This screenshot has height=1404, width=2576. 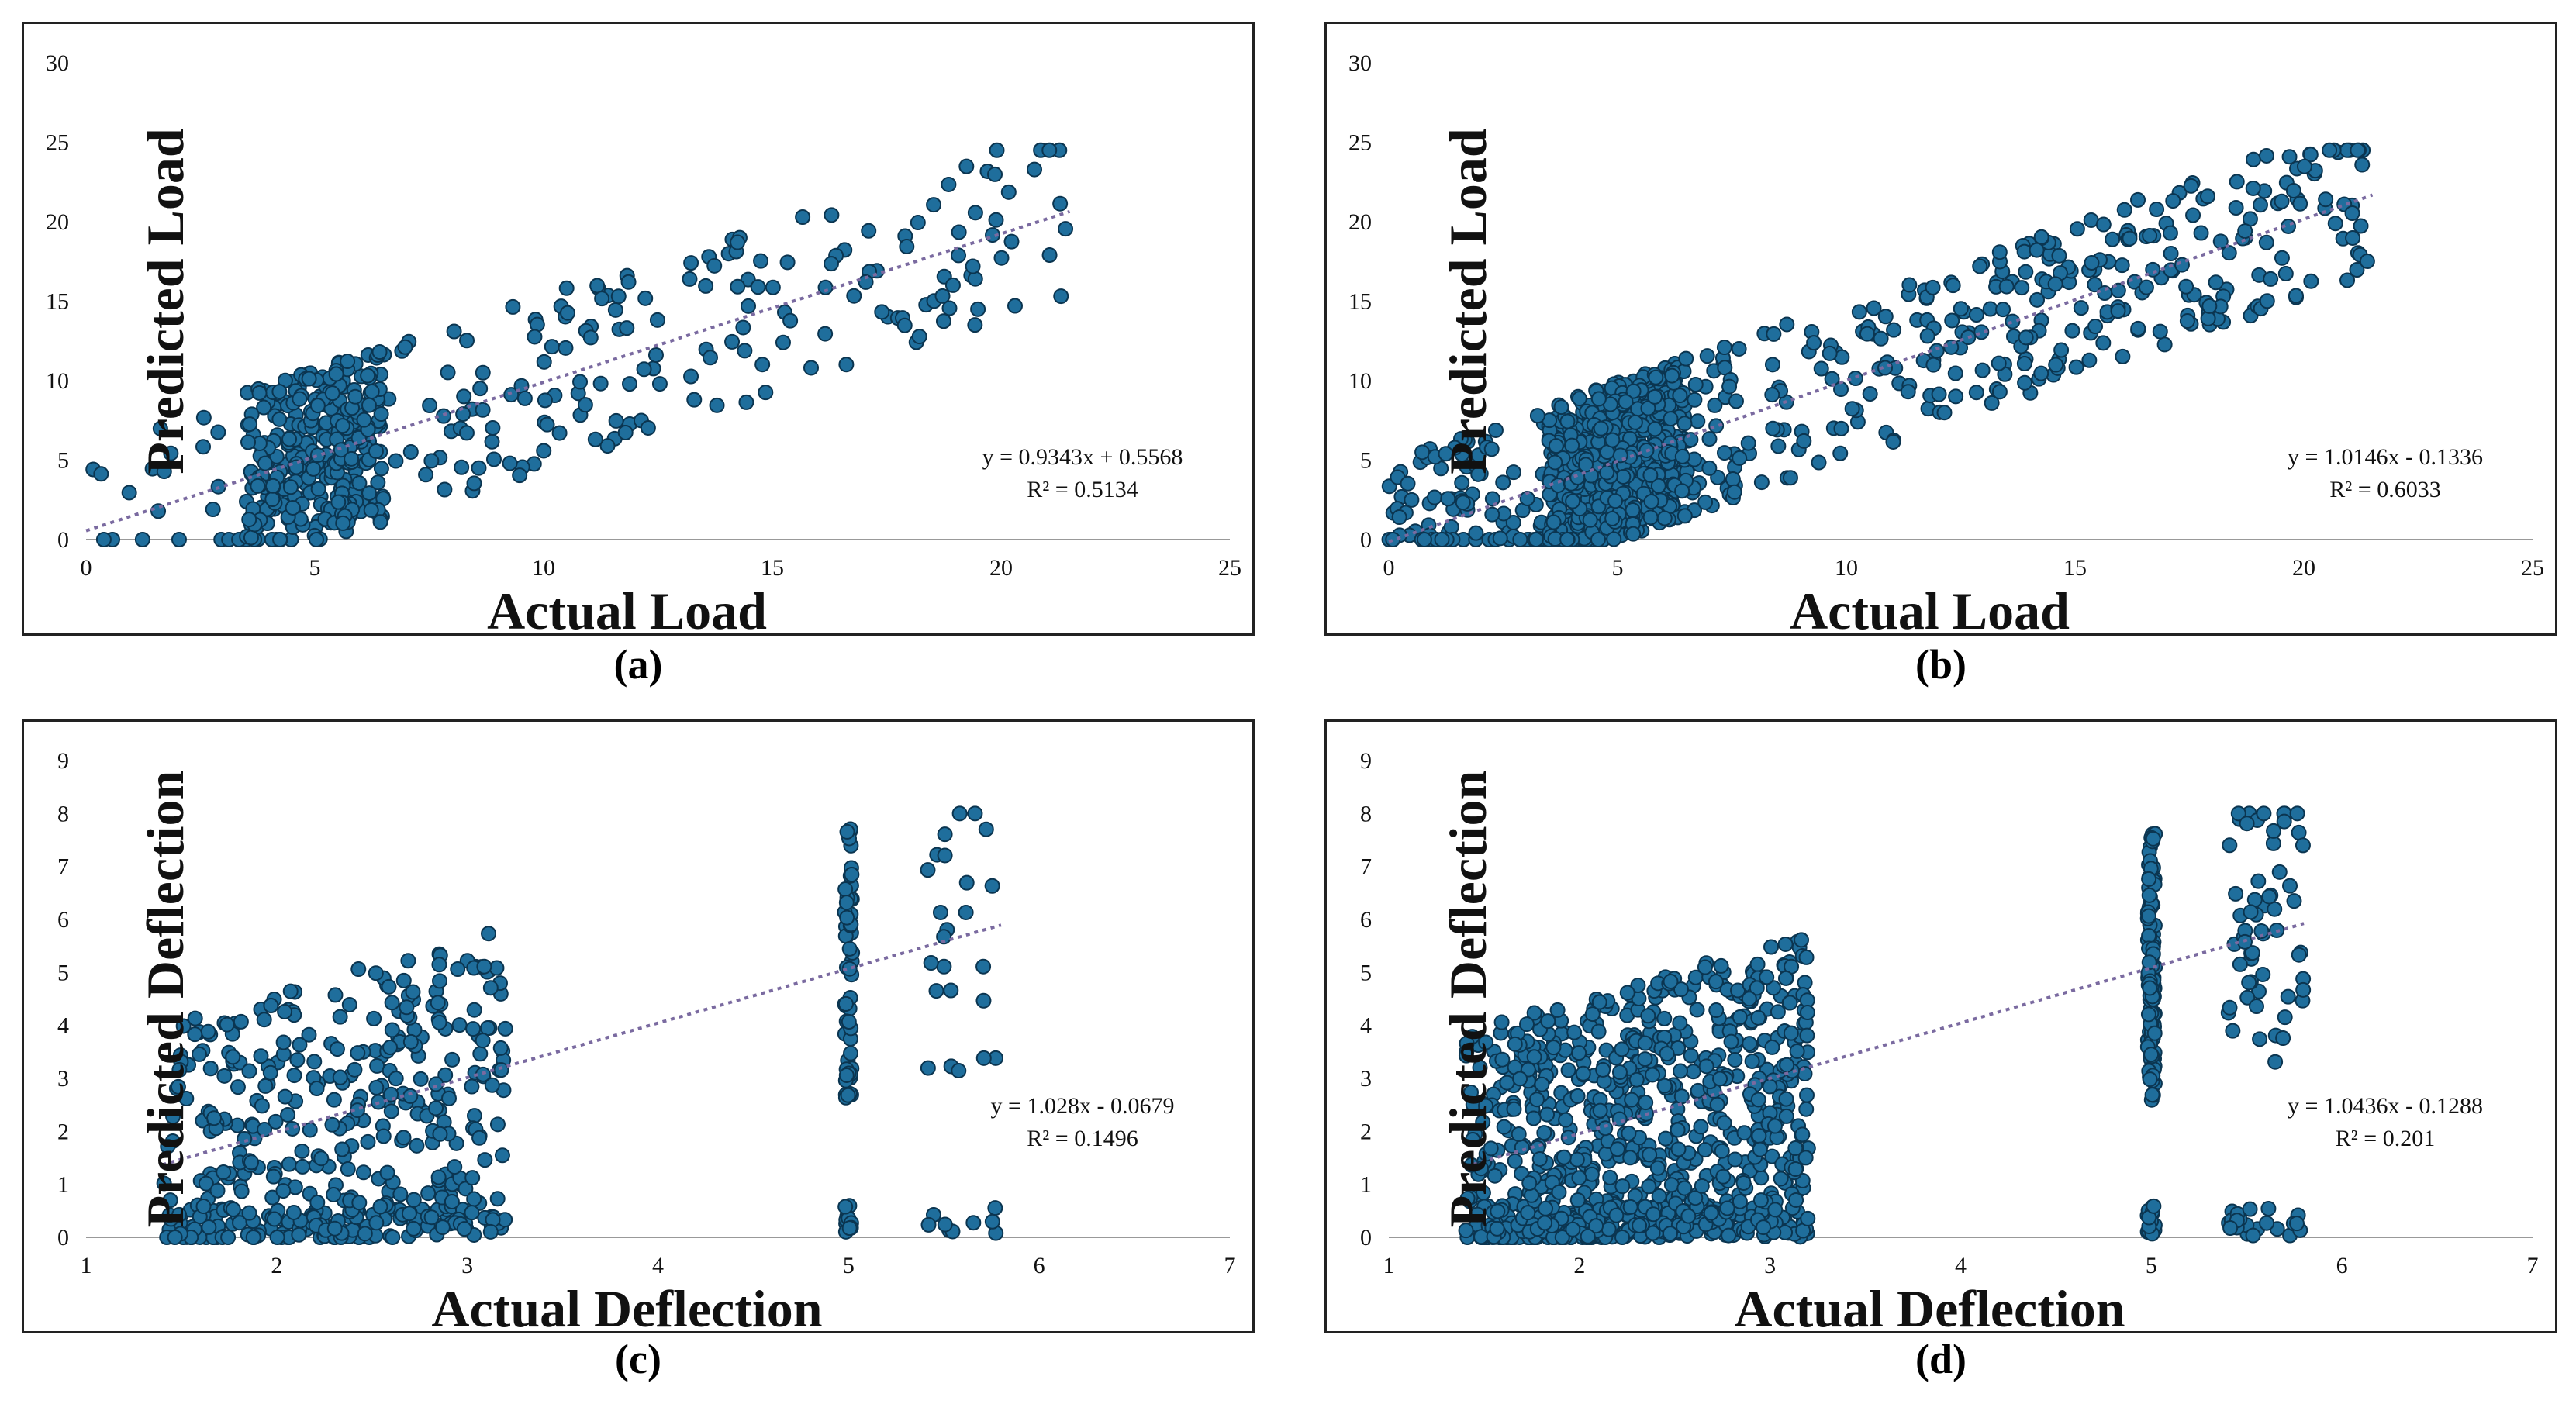 What do you see at coordinates (1082, 489) in the screenshot?
I see `r-squared-label: R² = 0.5134` at bounding box center [1082, 489].